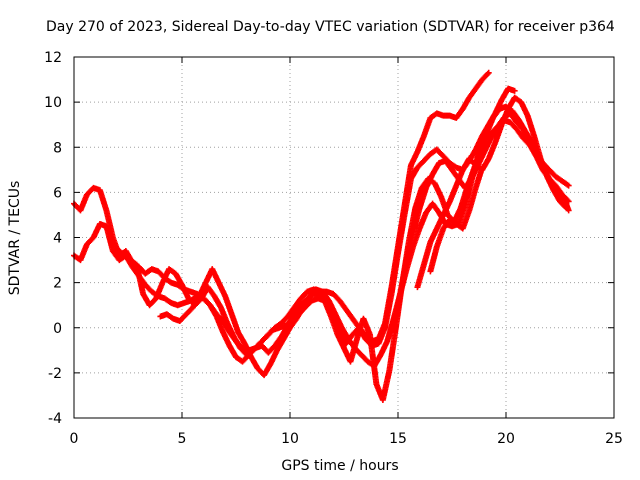  I want to click on y-tick-label: -4, so click(55, 419).